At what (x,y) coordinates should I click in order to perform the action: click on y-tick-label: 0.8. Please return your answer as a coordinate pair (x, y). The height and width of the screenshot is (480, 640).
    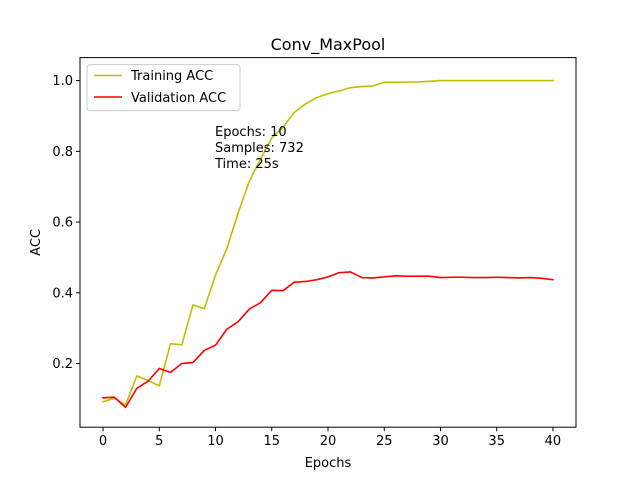
    Looking at the image, I should click on (62, 152).